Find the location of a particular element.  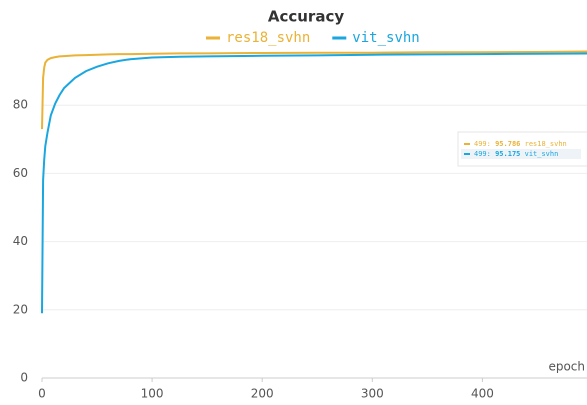

tooltip-text: 95.175 is located at coordinates (507, 154).